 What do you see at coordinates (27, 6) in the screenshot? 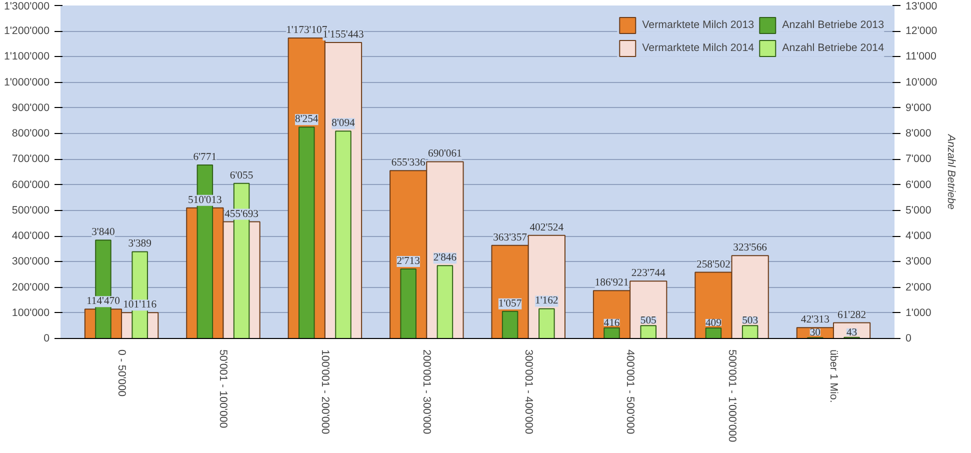
I see `y-tick-label: 1'300'000` at bounding box center [27, 6].